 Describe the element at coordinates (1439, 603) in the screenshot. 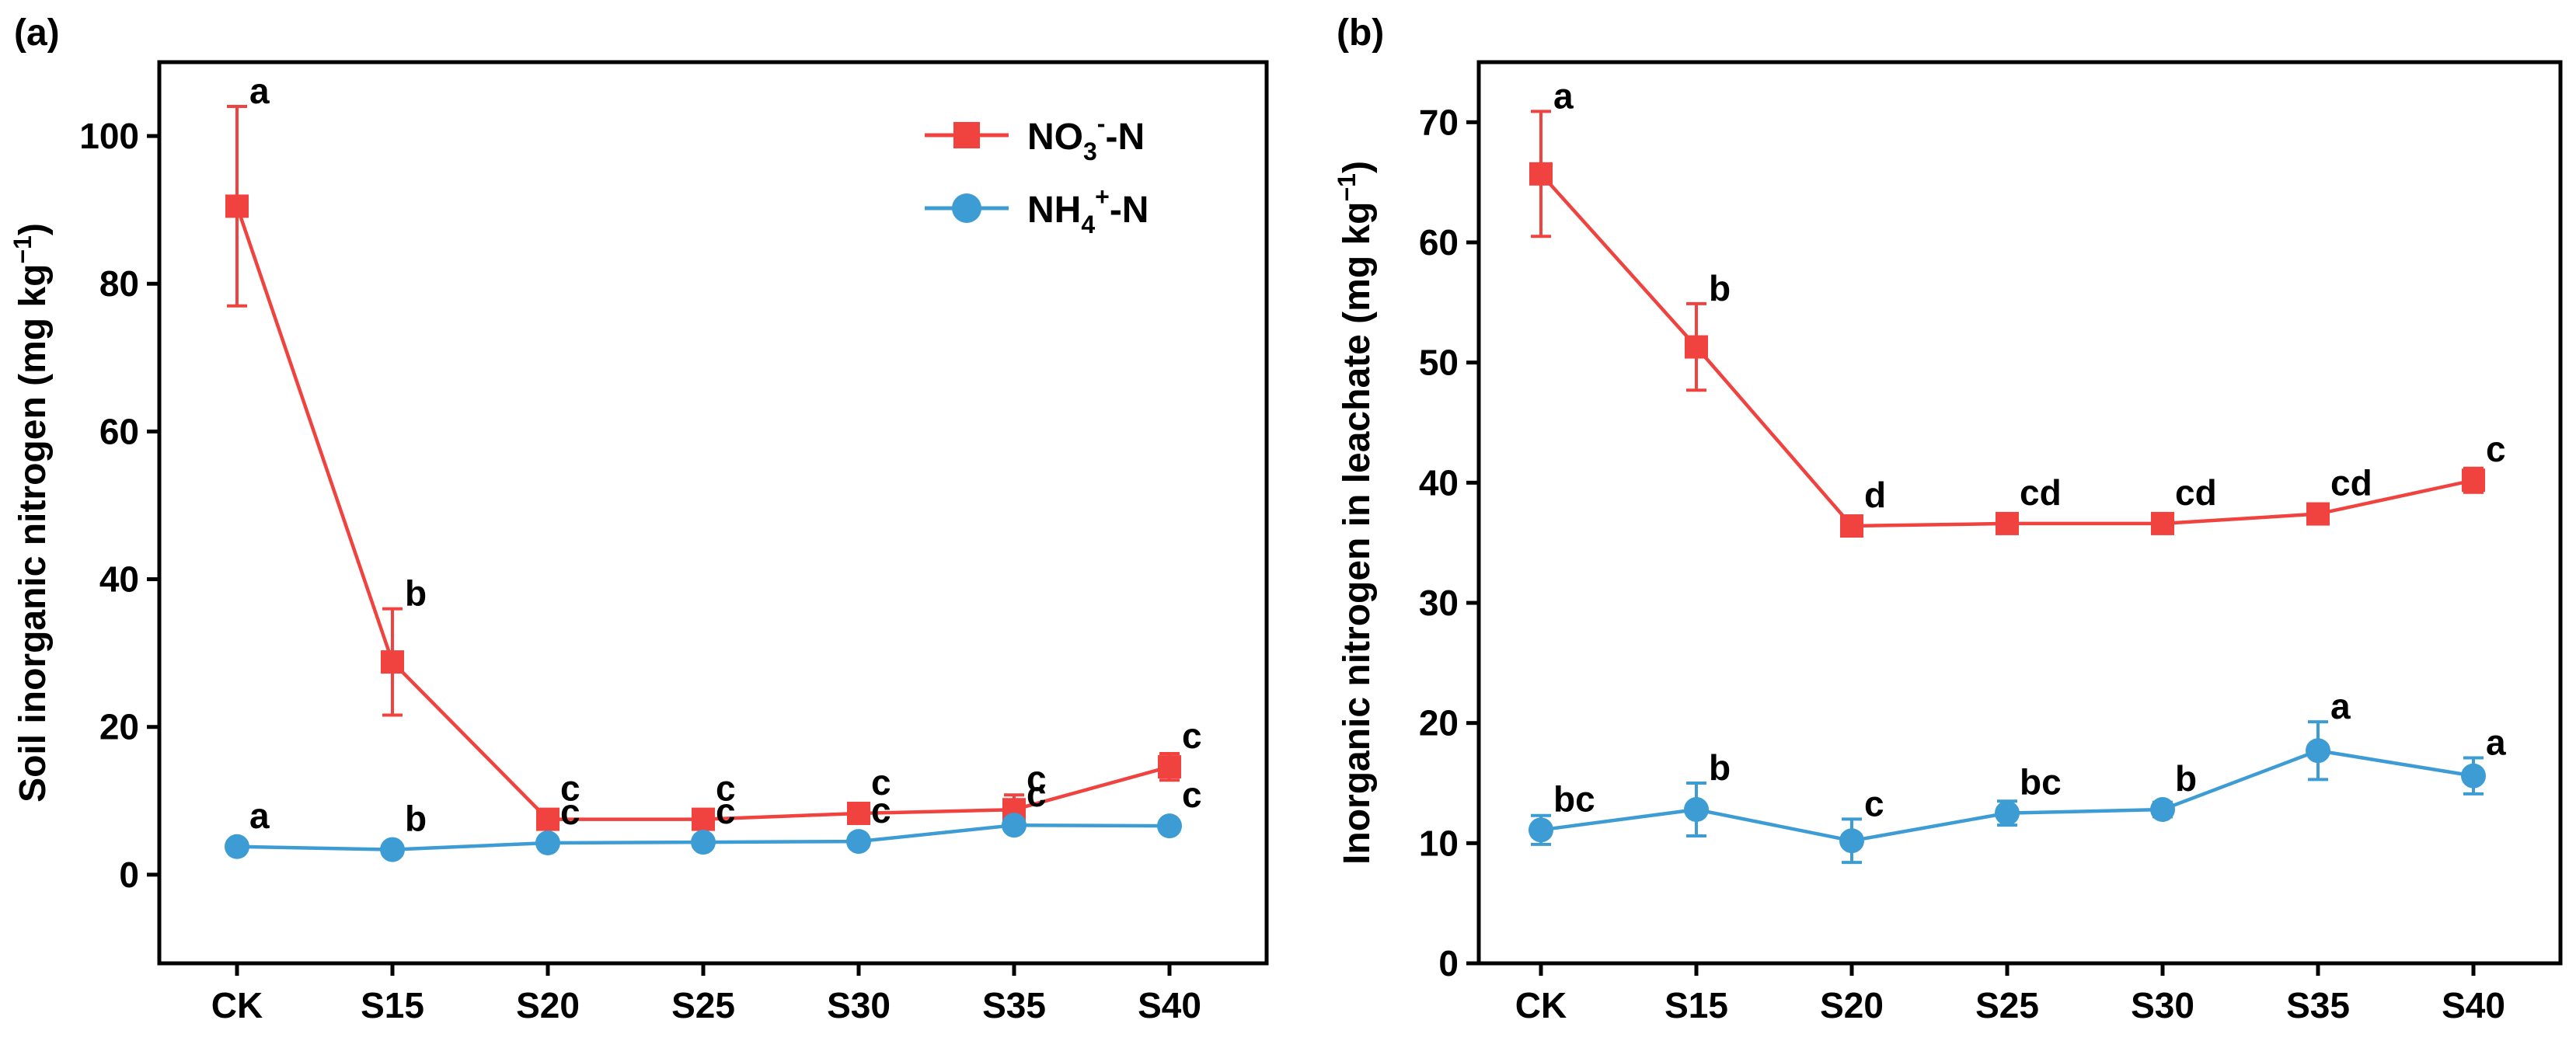

I see `y-tick-label: 30` at that location.